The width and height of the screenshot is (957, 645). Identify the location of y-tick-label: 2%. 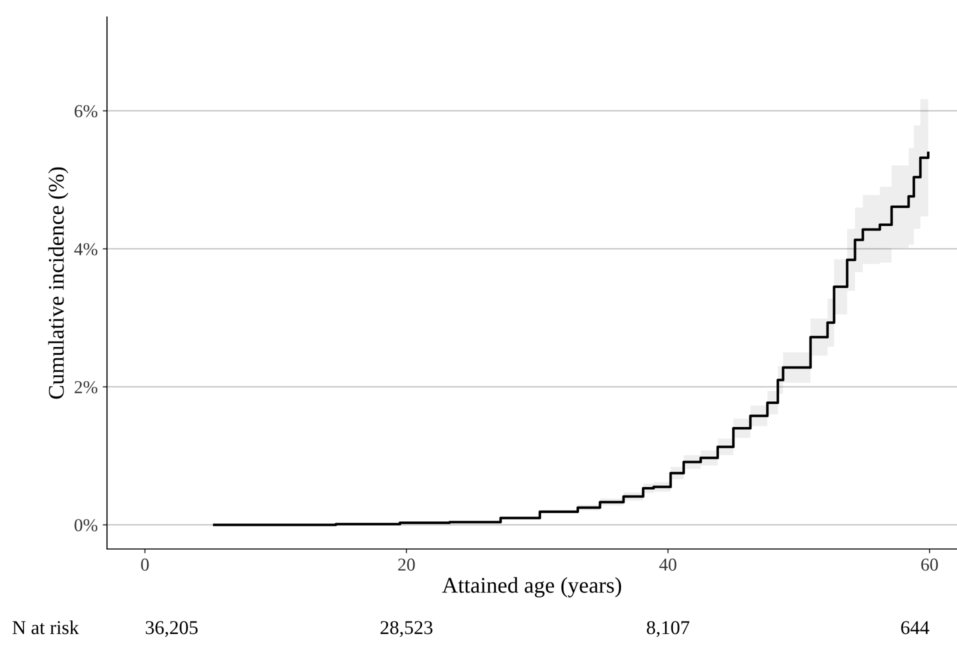
(86, 387).